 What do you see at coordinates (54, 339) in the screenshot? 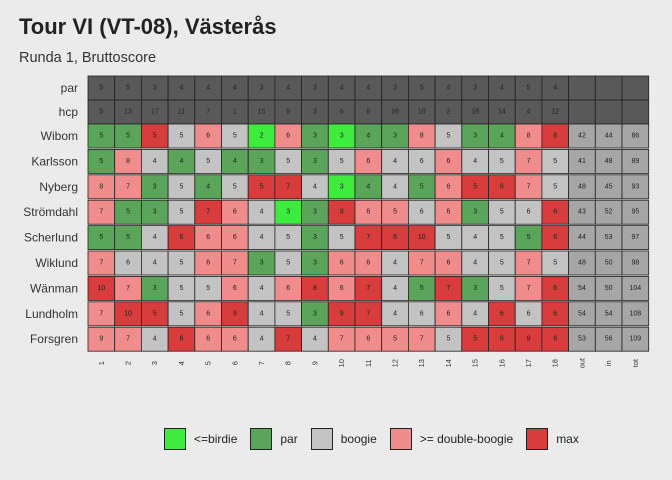
I see `player-name: Forsgren` at bounding box center [54, 339].